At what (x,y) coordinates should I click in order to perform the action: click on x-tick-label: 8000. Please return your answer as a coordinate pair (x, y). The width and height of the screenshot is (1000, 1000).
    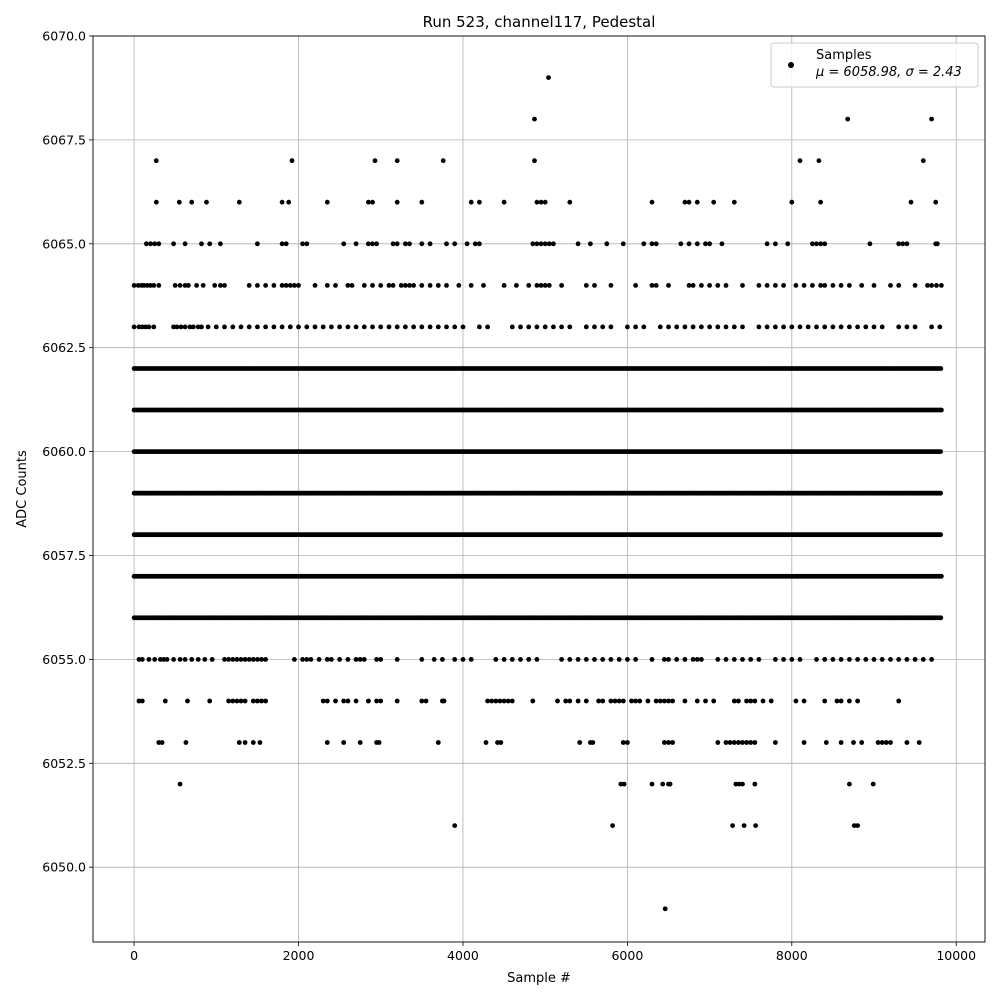
    Looking at the image, I should click on (792, 955).